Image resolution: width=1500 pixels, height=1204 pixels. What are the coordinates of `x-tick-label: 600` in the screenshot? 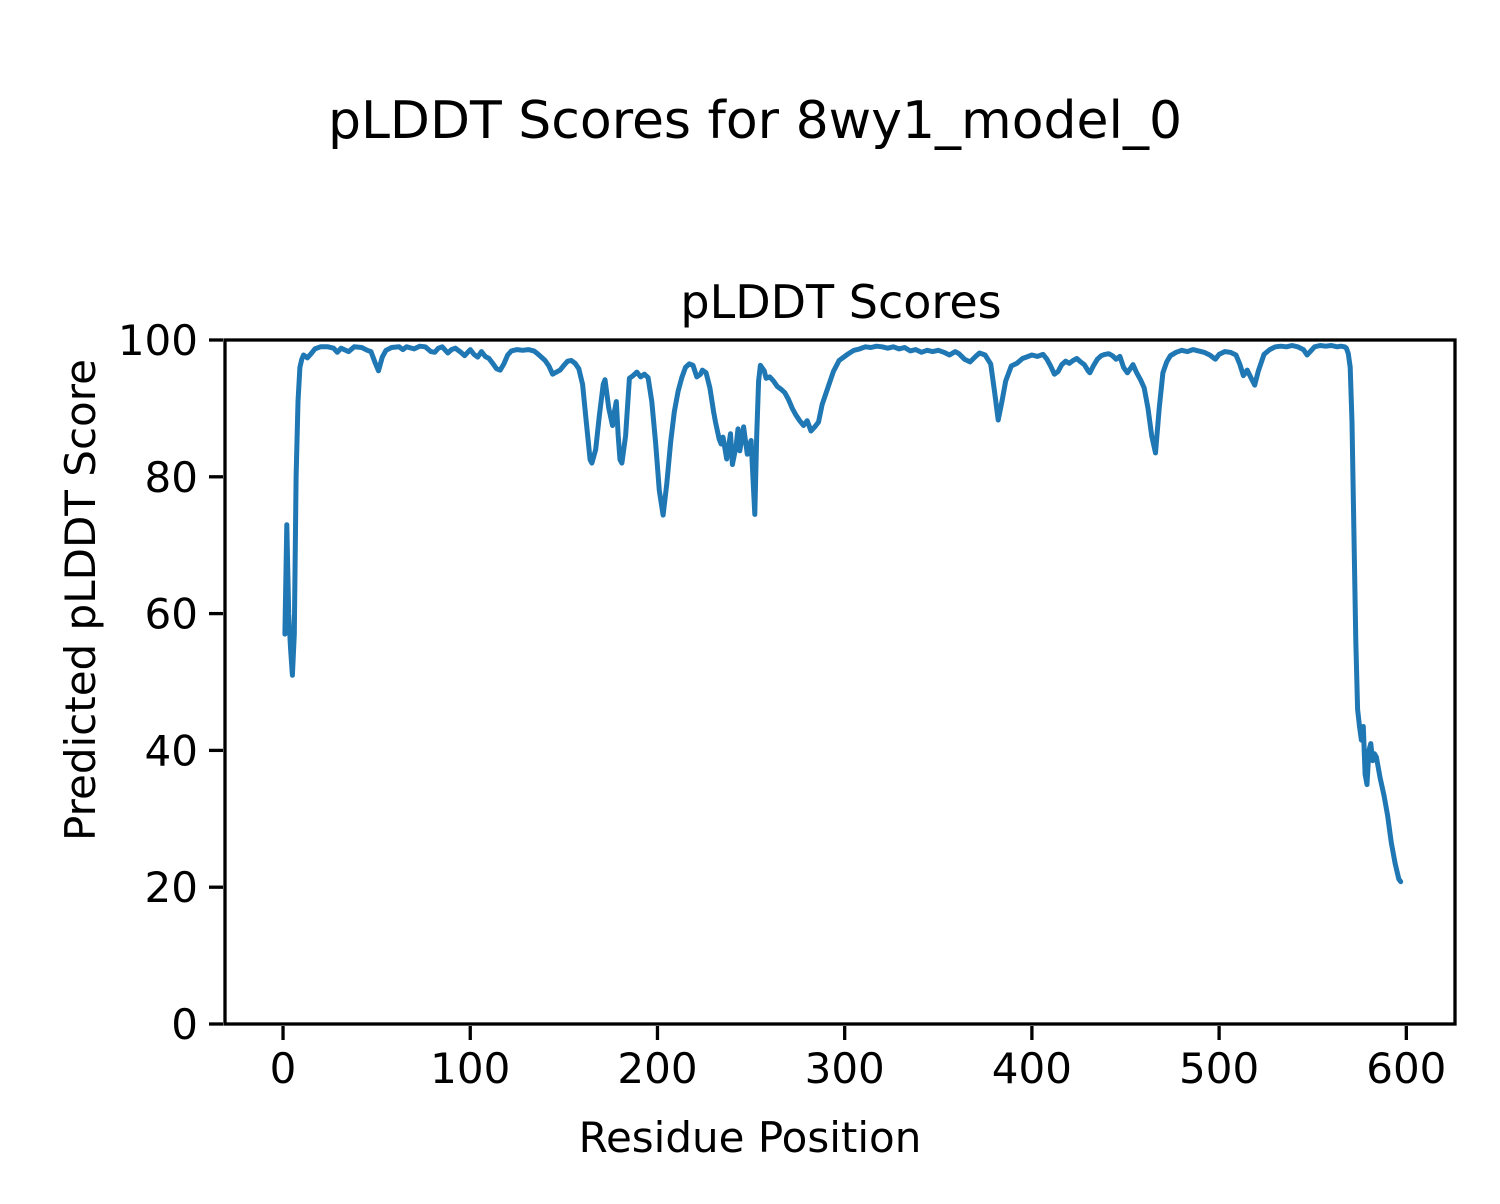 It's located at (1406, 1068).